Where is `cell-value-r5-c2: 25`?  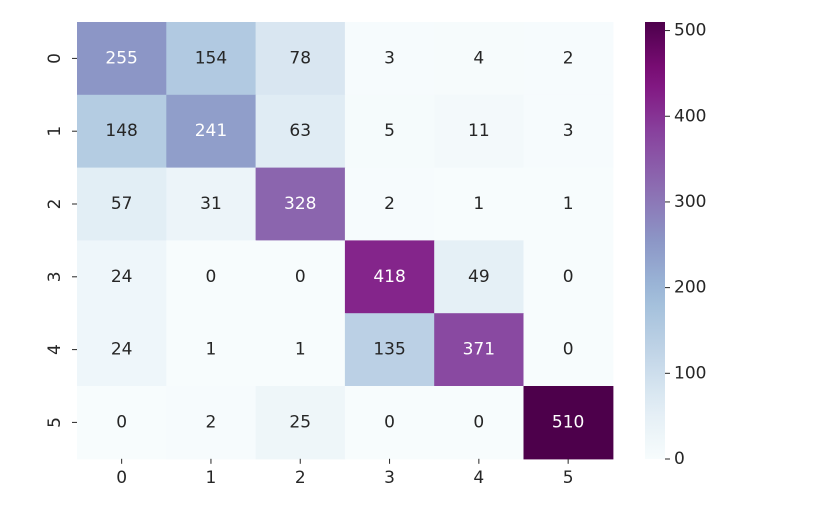
cell-value-r5-c2: 25 is located at coordinates (300, 422).